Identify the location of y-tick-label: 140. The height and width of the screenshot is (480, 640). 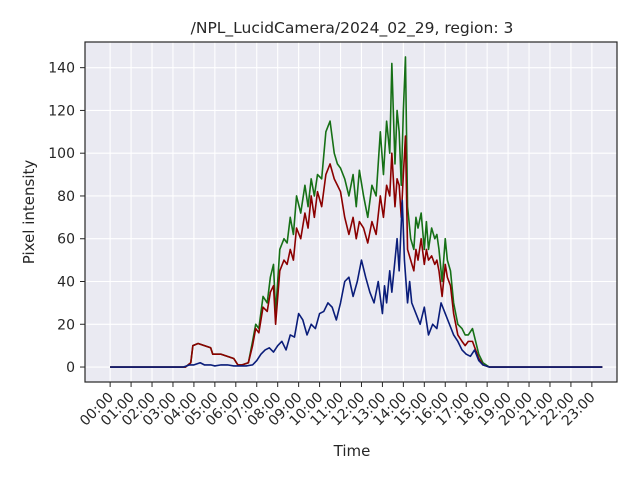
(61, 69).